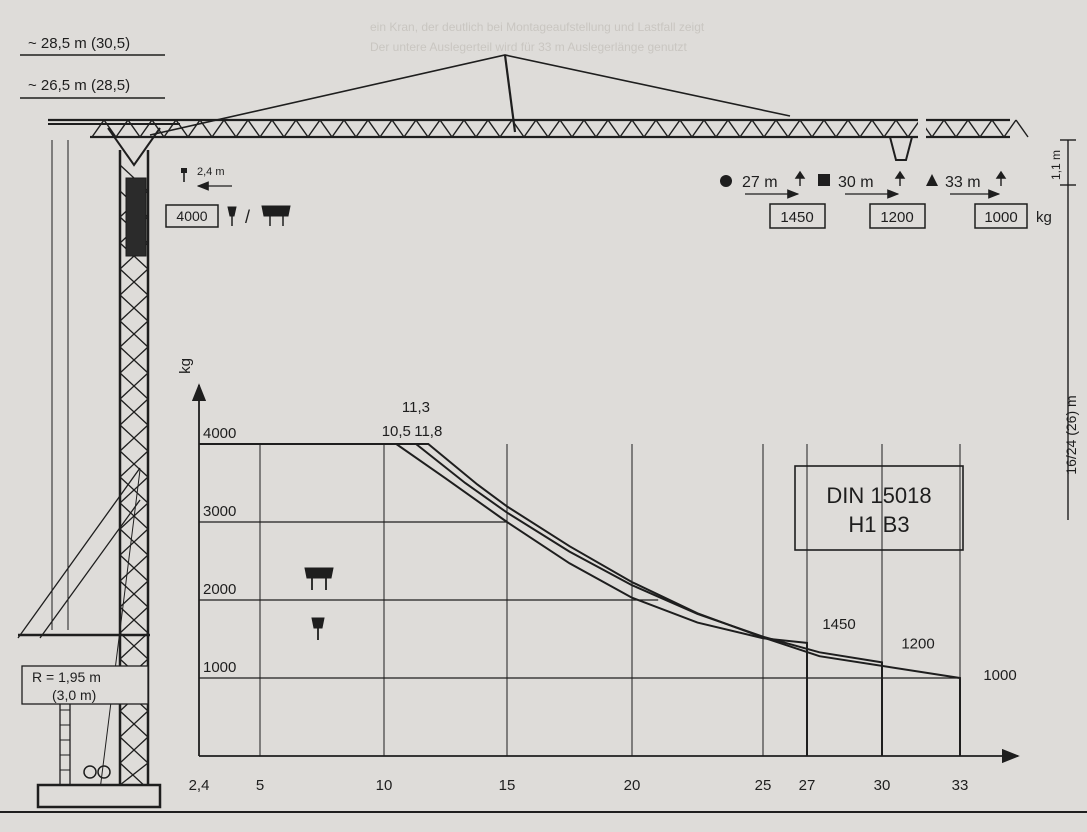 The image size is (1087, 832). Describe the element at coordinates (219, 511) in the screenshot. I see `y-tick-label: 3000` at that location.